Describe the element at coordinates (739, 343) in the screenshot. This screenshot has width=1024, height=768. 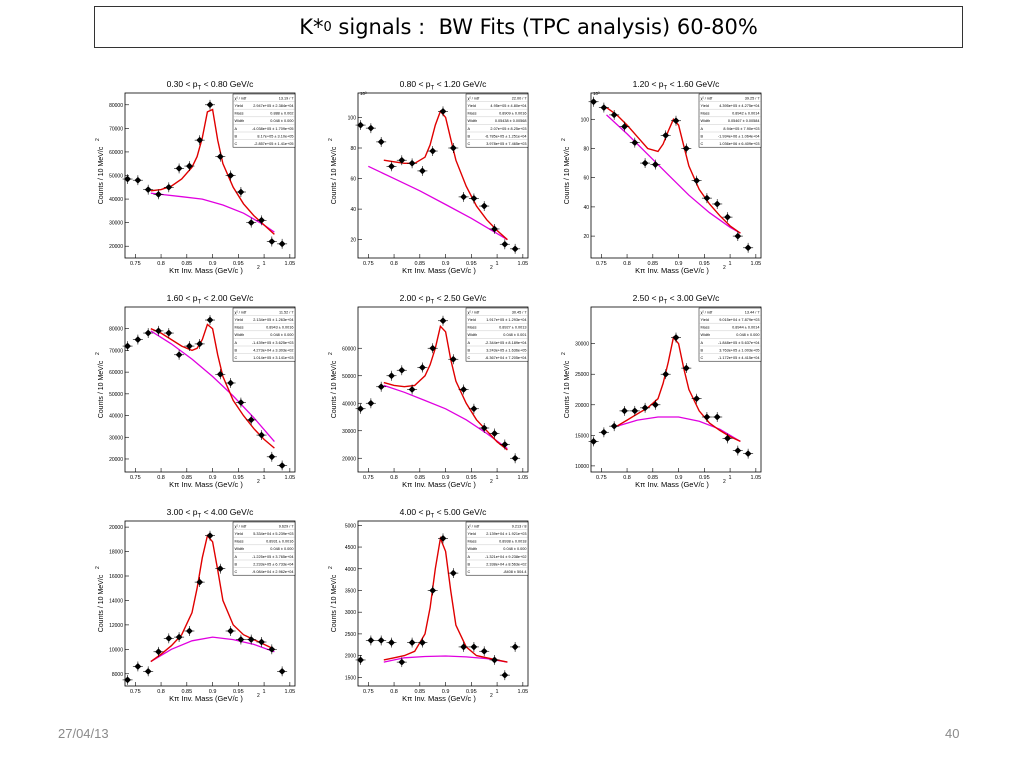
I see `stats-value: -1.848e+05 ± 5.637e+04` at that location.